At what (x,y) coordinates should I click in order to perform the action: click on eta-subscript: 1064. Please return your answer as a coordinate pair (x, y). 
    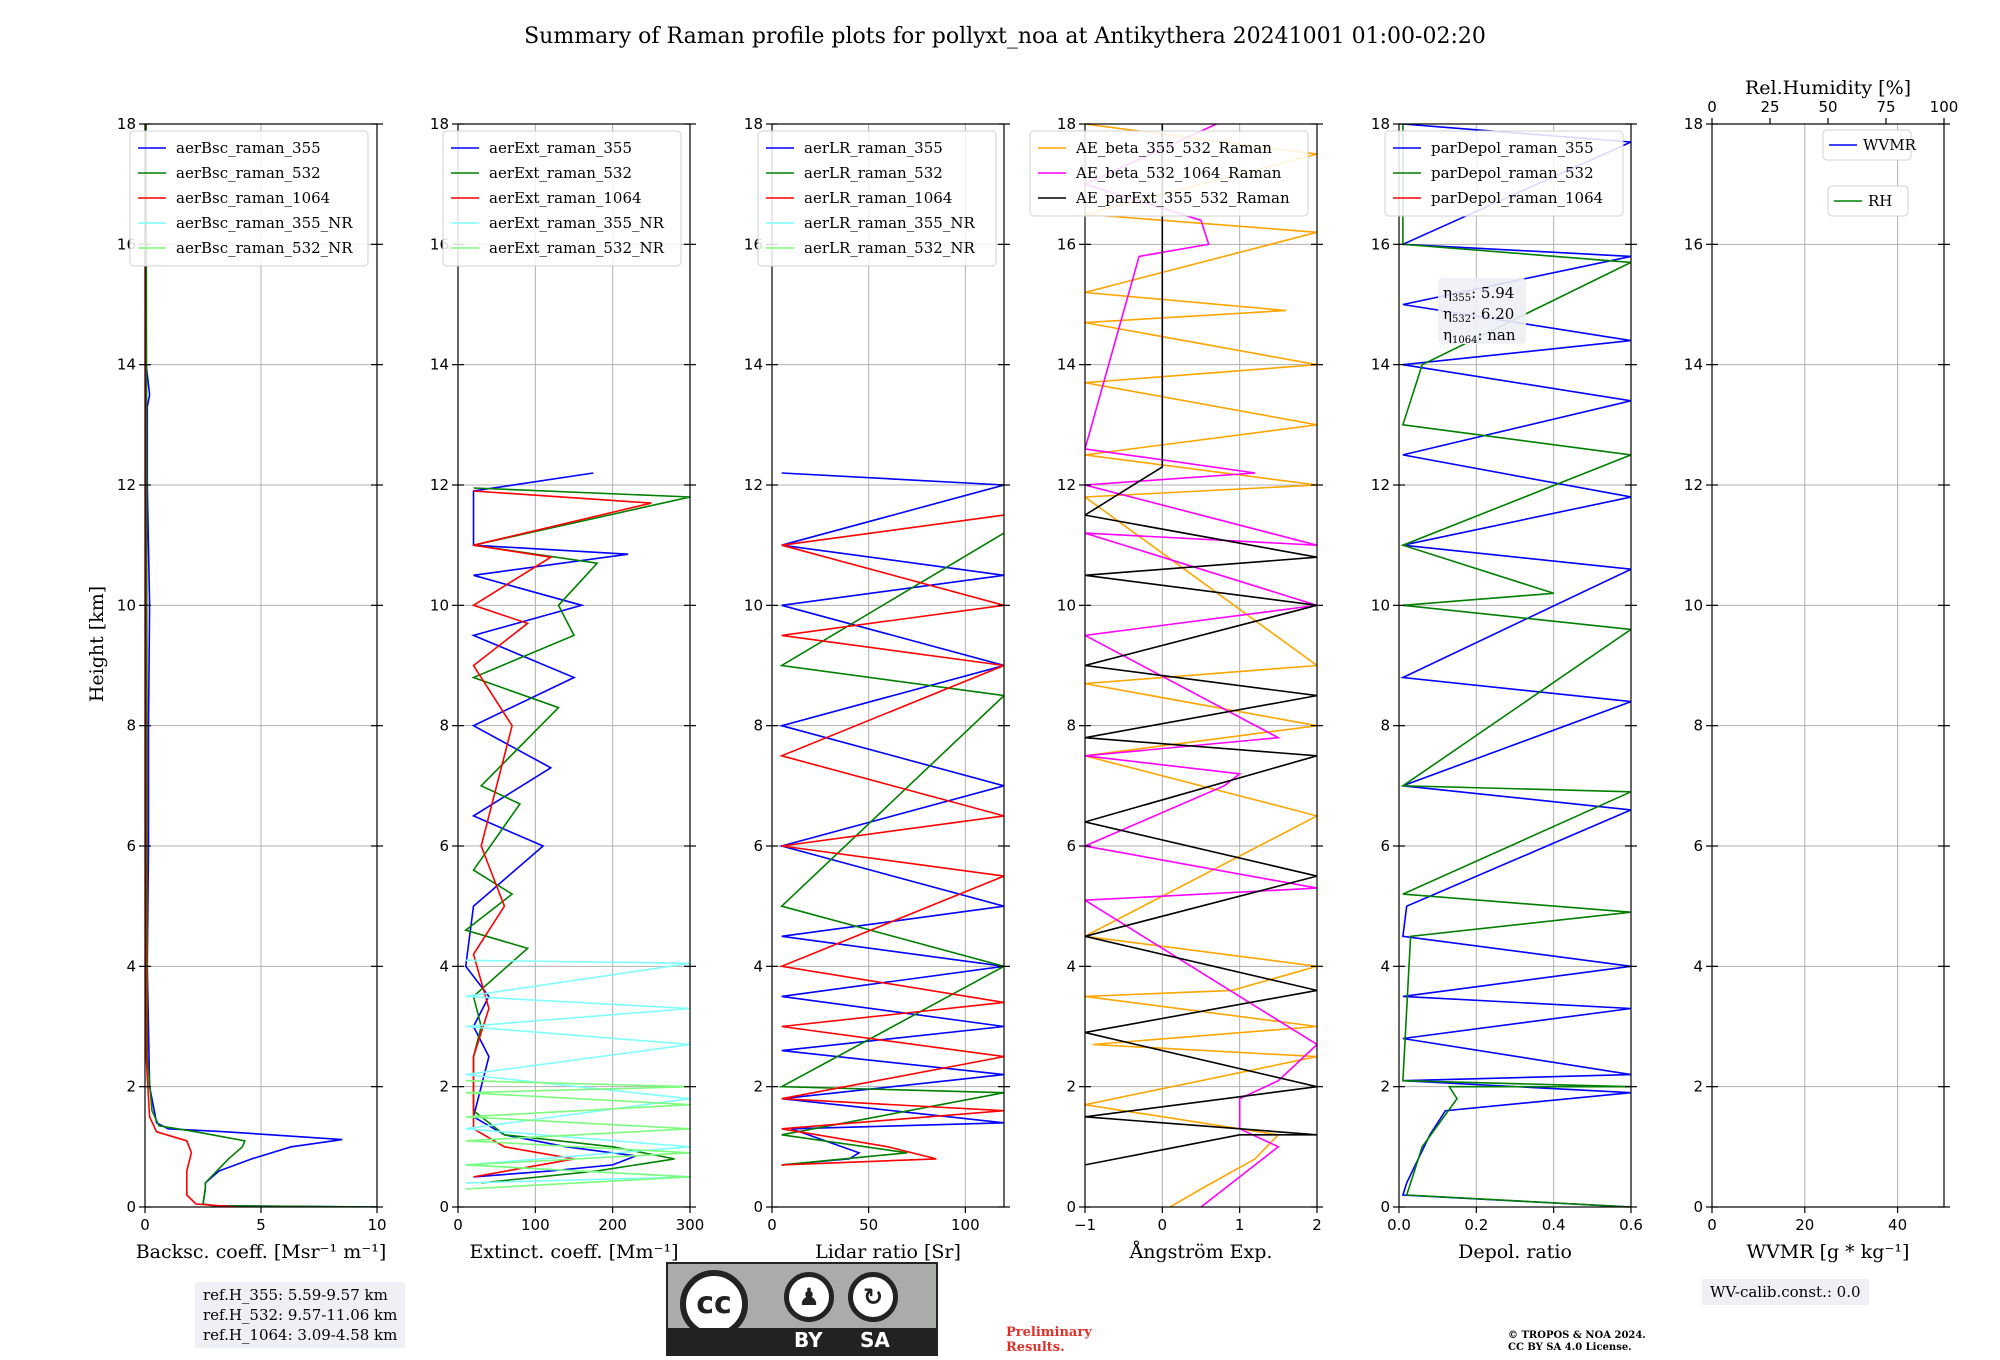
    Looking at the image, I should click on (1464, 340).